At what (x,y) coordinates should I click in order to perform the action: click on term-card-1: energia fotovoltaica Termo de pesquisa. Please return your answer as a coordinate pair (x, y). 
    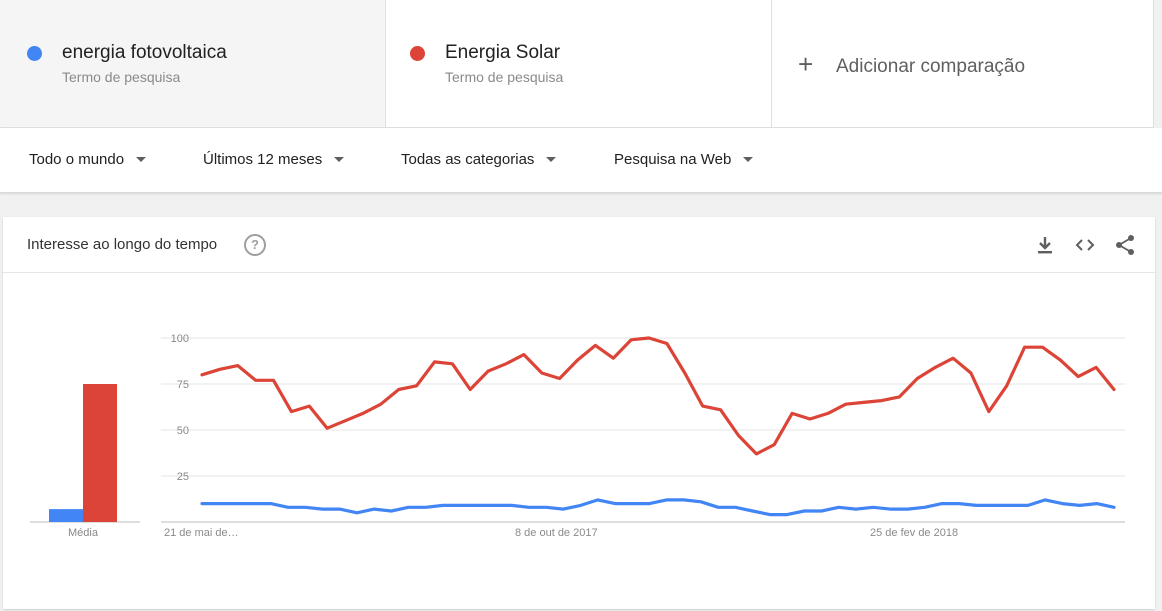
    Looking at the image, I should click on (193, 63).